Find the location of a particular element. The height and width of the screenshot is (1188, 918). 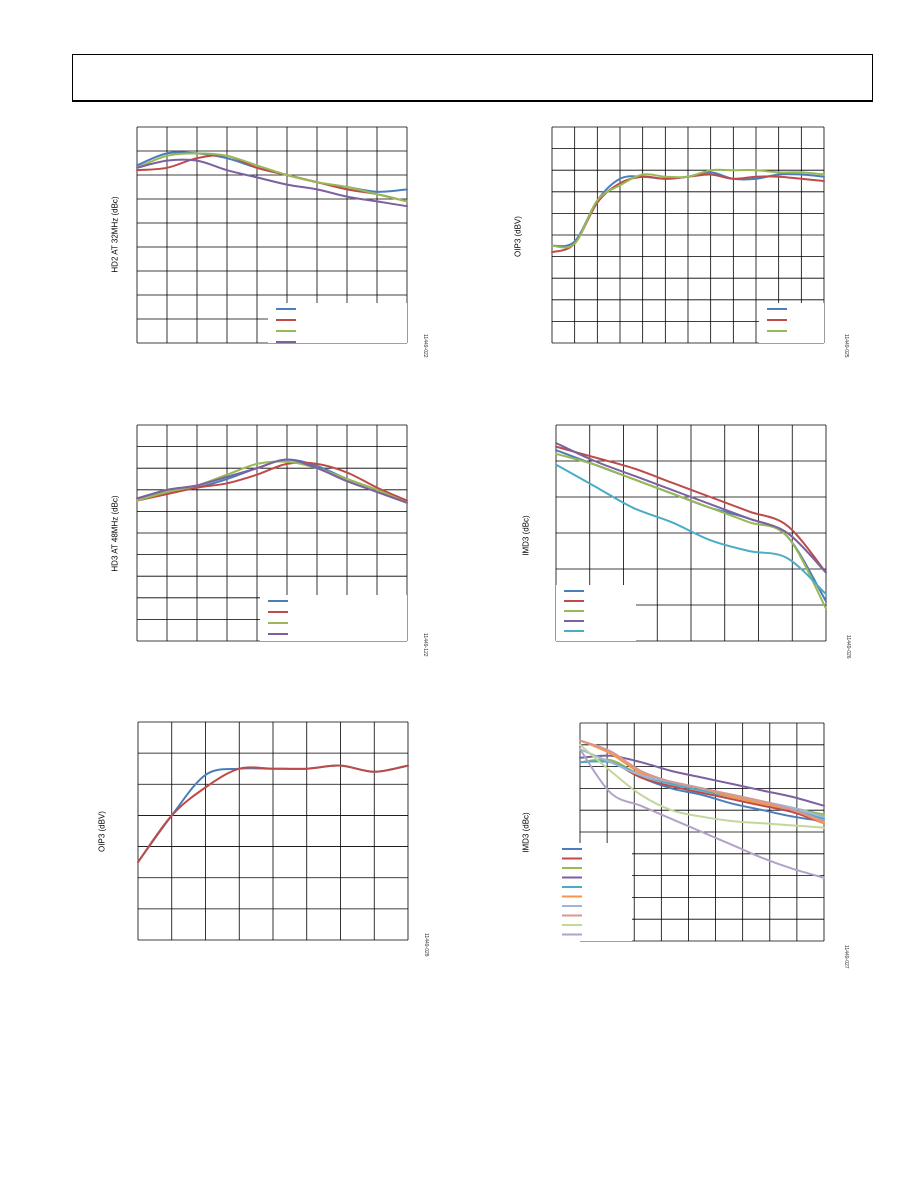

chart-oip3-left-plot is located at coordinates (273, 831).